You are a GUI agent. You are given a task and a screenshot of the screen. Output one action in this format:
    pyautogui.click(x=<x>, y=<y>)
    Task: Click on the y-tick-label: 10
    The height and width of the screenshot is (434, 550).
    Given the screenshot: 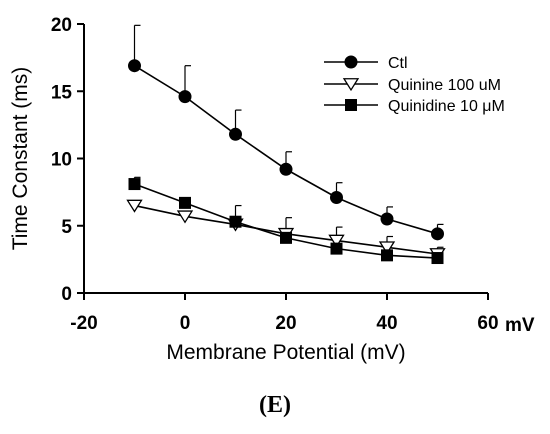 What is the action you would take?
    pyautogui.click(x=61, y=160)
    